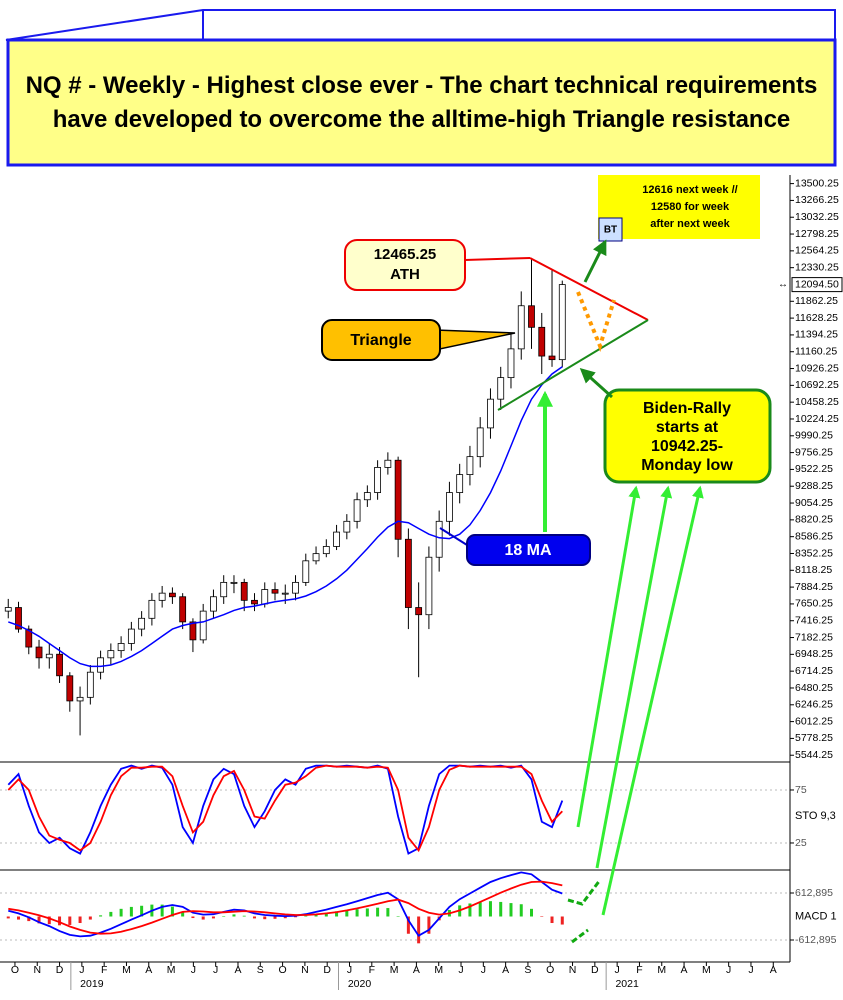  I want to click on biden-arrow, so click(596, 383).